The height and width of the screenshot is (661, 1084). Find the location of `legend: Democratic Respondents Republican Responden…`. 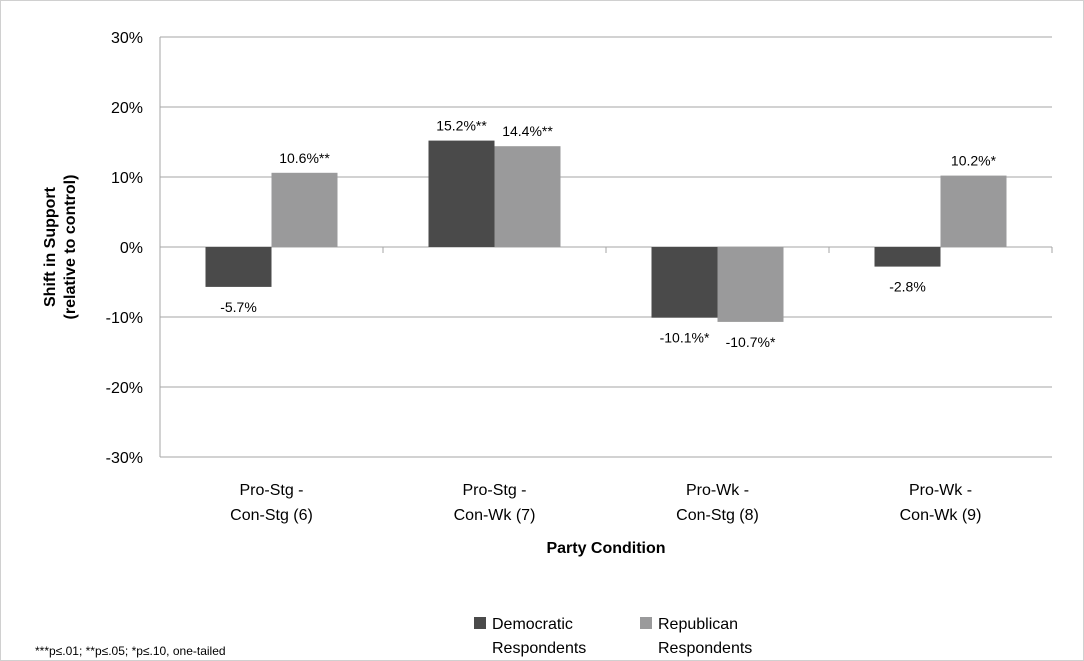

legend: Democratic Respondents Republican Responden… is located at coordinates (613, 636).